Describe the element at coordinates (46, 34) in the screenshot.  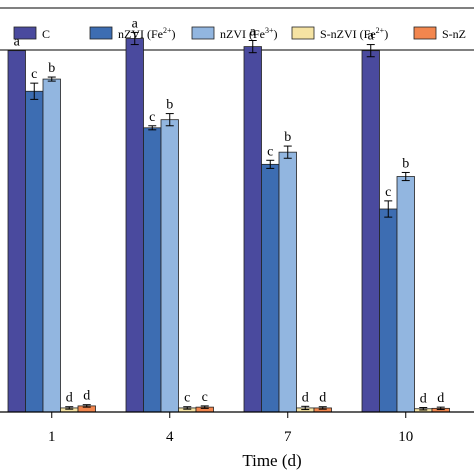
I see `legend-label: C` at that location.